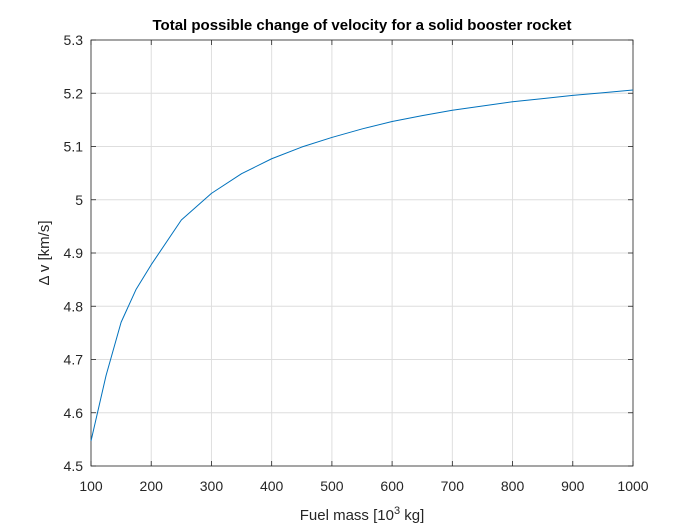 The width and height of the screenshot is (700, 530). I want to click on x-axis-label-main: Fuel mass [10, so click(347, 515).